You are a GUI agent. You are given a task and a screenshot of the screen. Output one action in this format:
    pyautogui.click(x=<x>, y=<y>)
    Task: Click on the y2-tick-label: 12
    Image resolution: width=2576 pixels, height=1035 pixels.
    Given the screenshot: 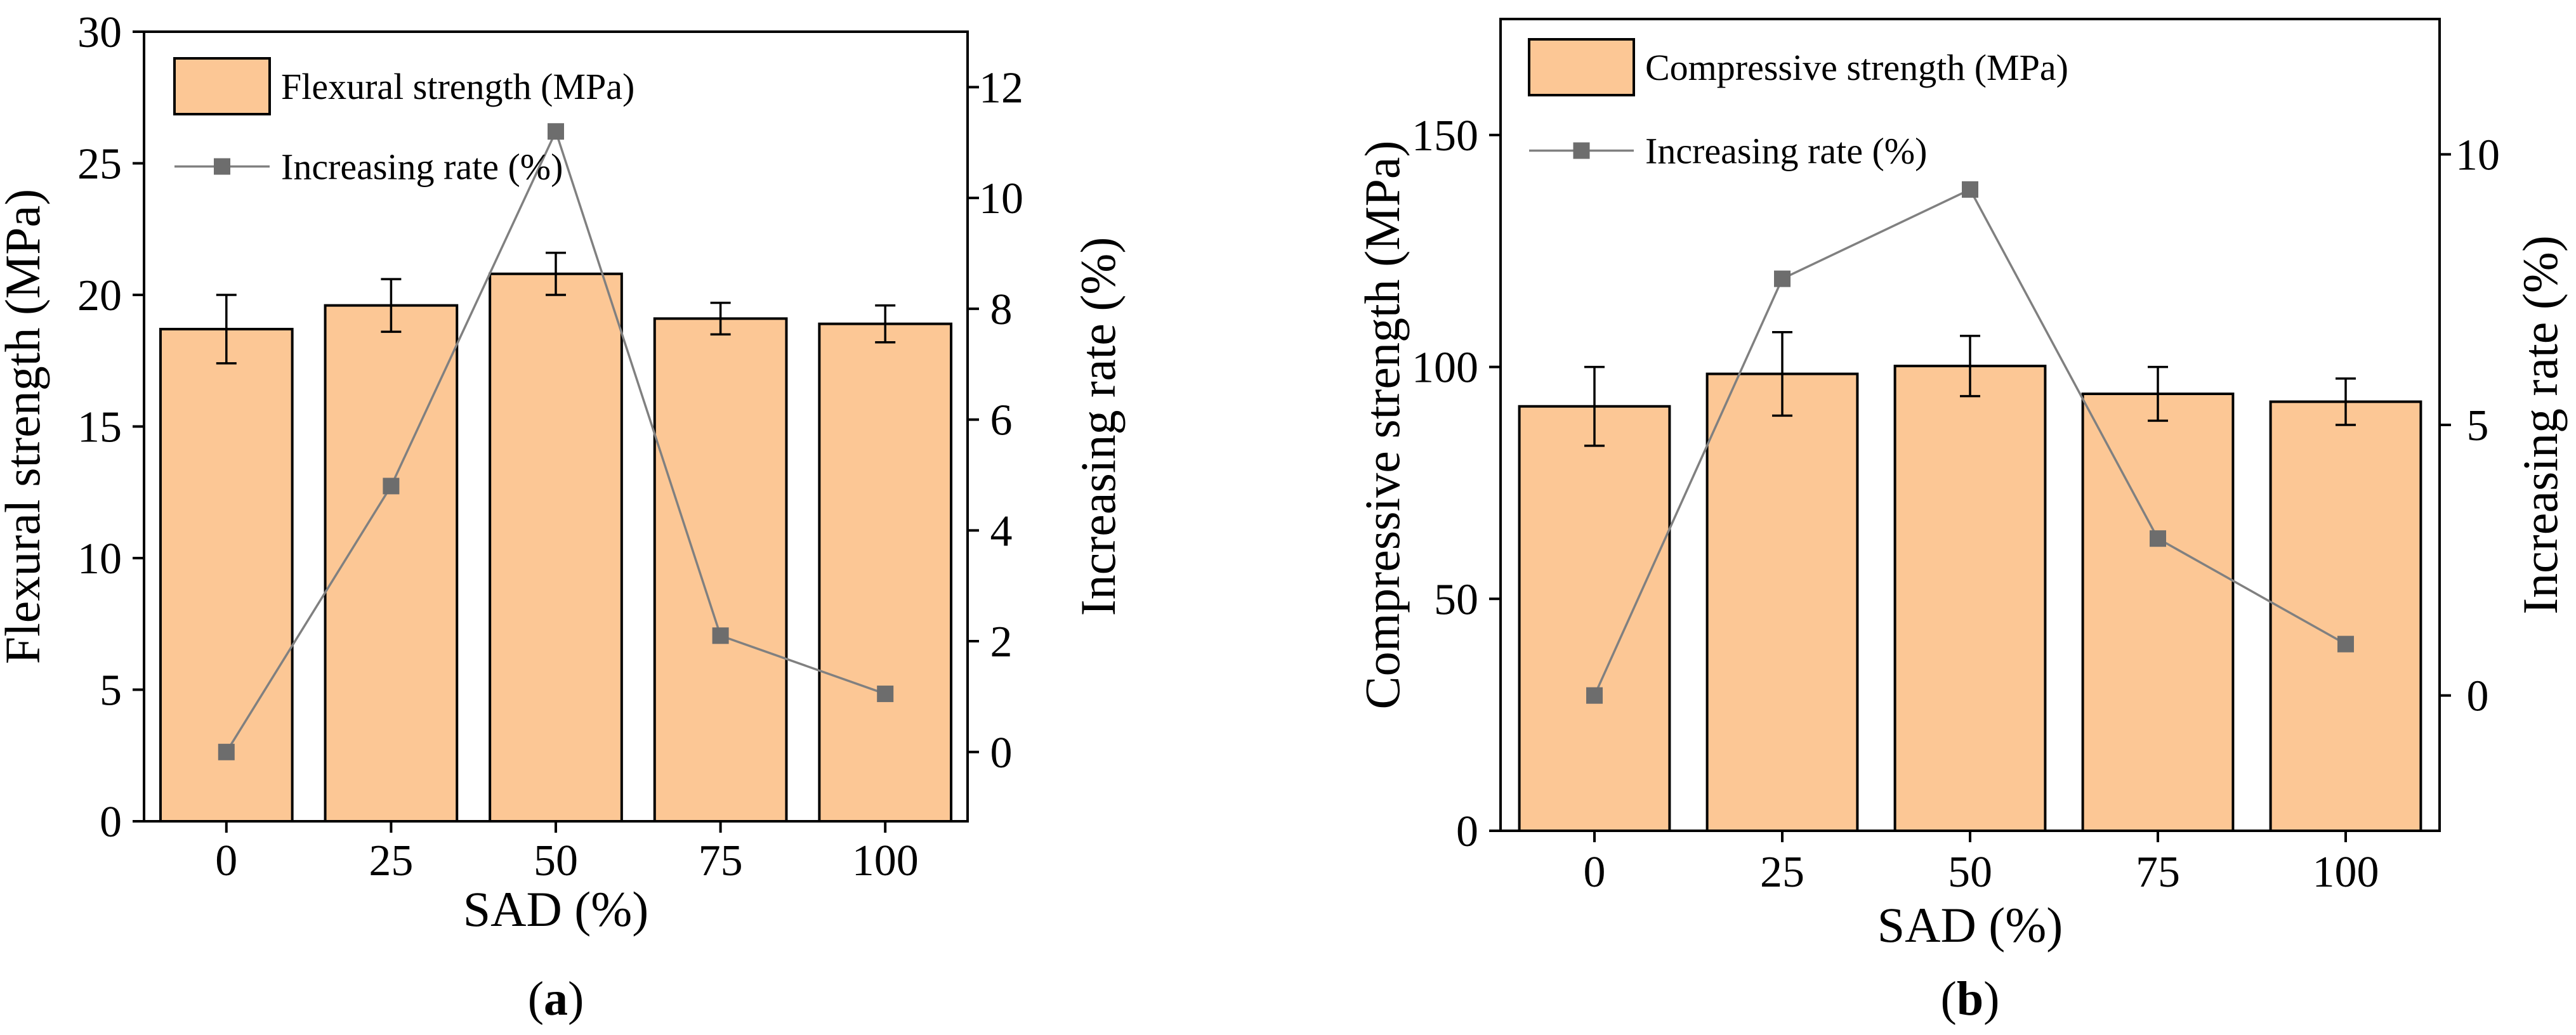 What is the action you would take?
    pyautogui.click(x=1001, y=87)
    